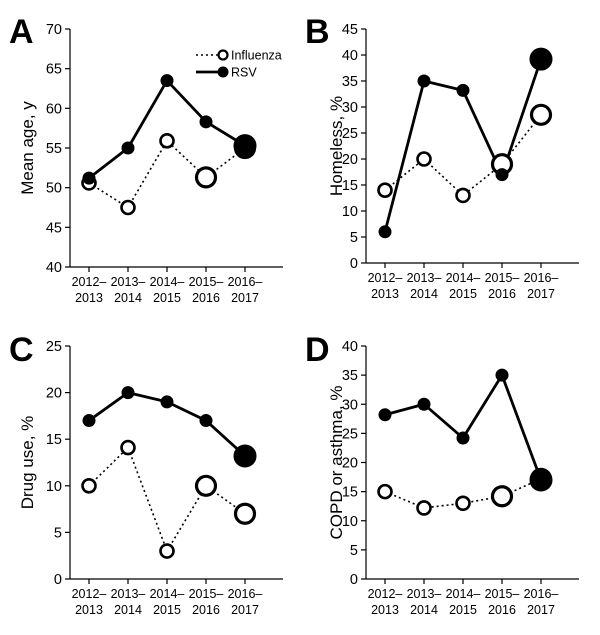  What do you see at coordinates (223, 72) in the screenshot?
I see `legend-rsv-marker` at bounding box center [223, 72].